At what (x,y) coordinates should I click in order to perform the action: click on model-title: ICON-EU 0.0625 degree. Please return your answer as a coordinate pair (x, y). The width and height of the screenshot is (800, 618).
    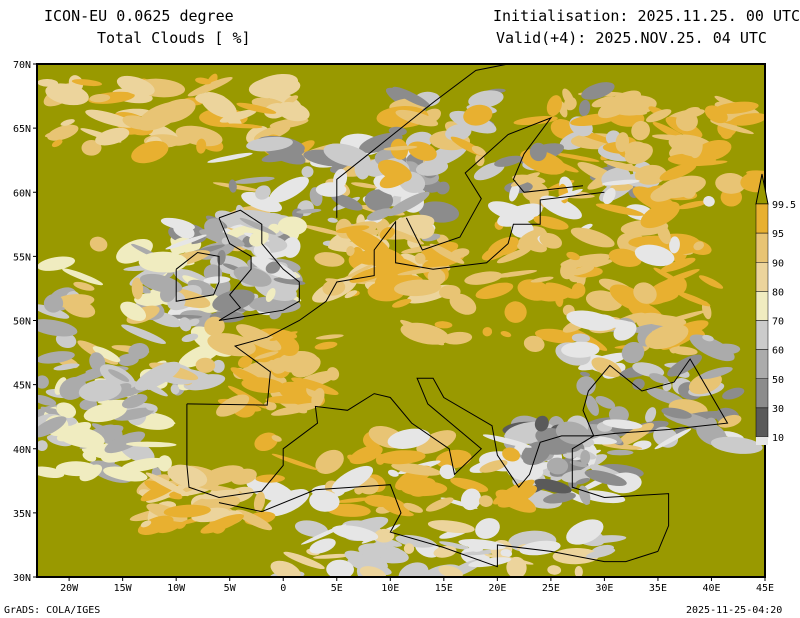
    Looking at the image, I should click on (139, 16).